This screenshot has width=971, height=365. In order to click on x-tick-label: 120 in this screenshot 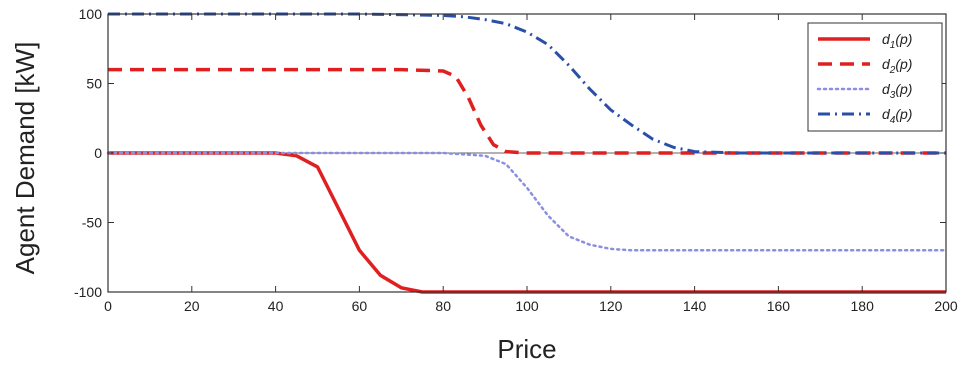, I will do `click(611, 306)`.